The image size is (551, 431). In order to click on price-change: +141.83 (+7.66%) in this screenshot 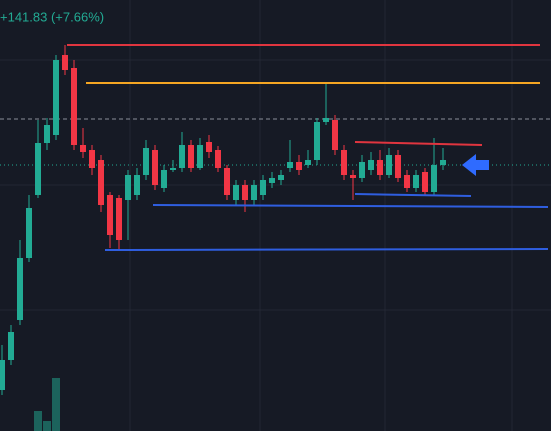, I will do `click(52, 16)`.